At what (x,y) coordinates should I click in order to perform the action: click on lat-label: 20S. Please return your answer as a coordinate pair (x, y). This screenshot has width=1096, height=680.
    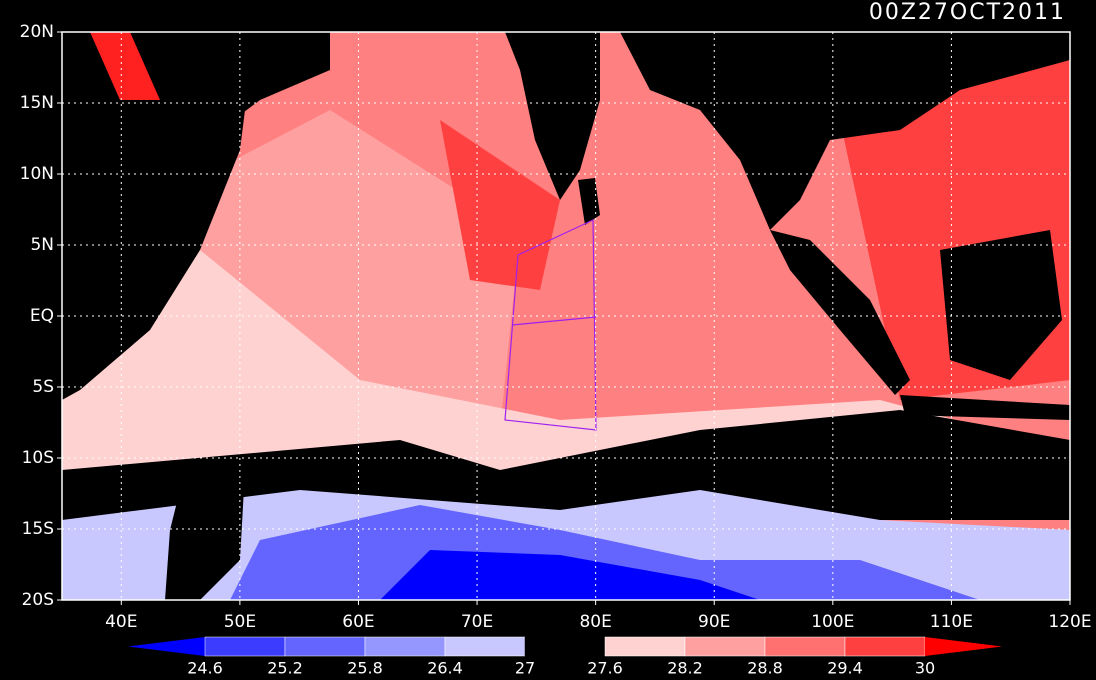
    Looking at the image, I should click on (38, 600).